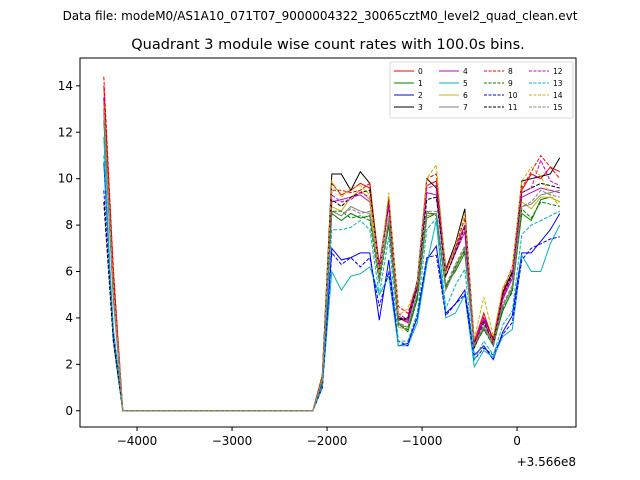  I want to click on legend-label-12: 12, so click(558, 71).